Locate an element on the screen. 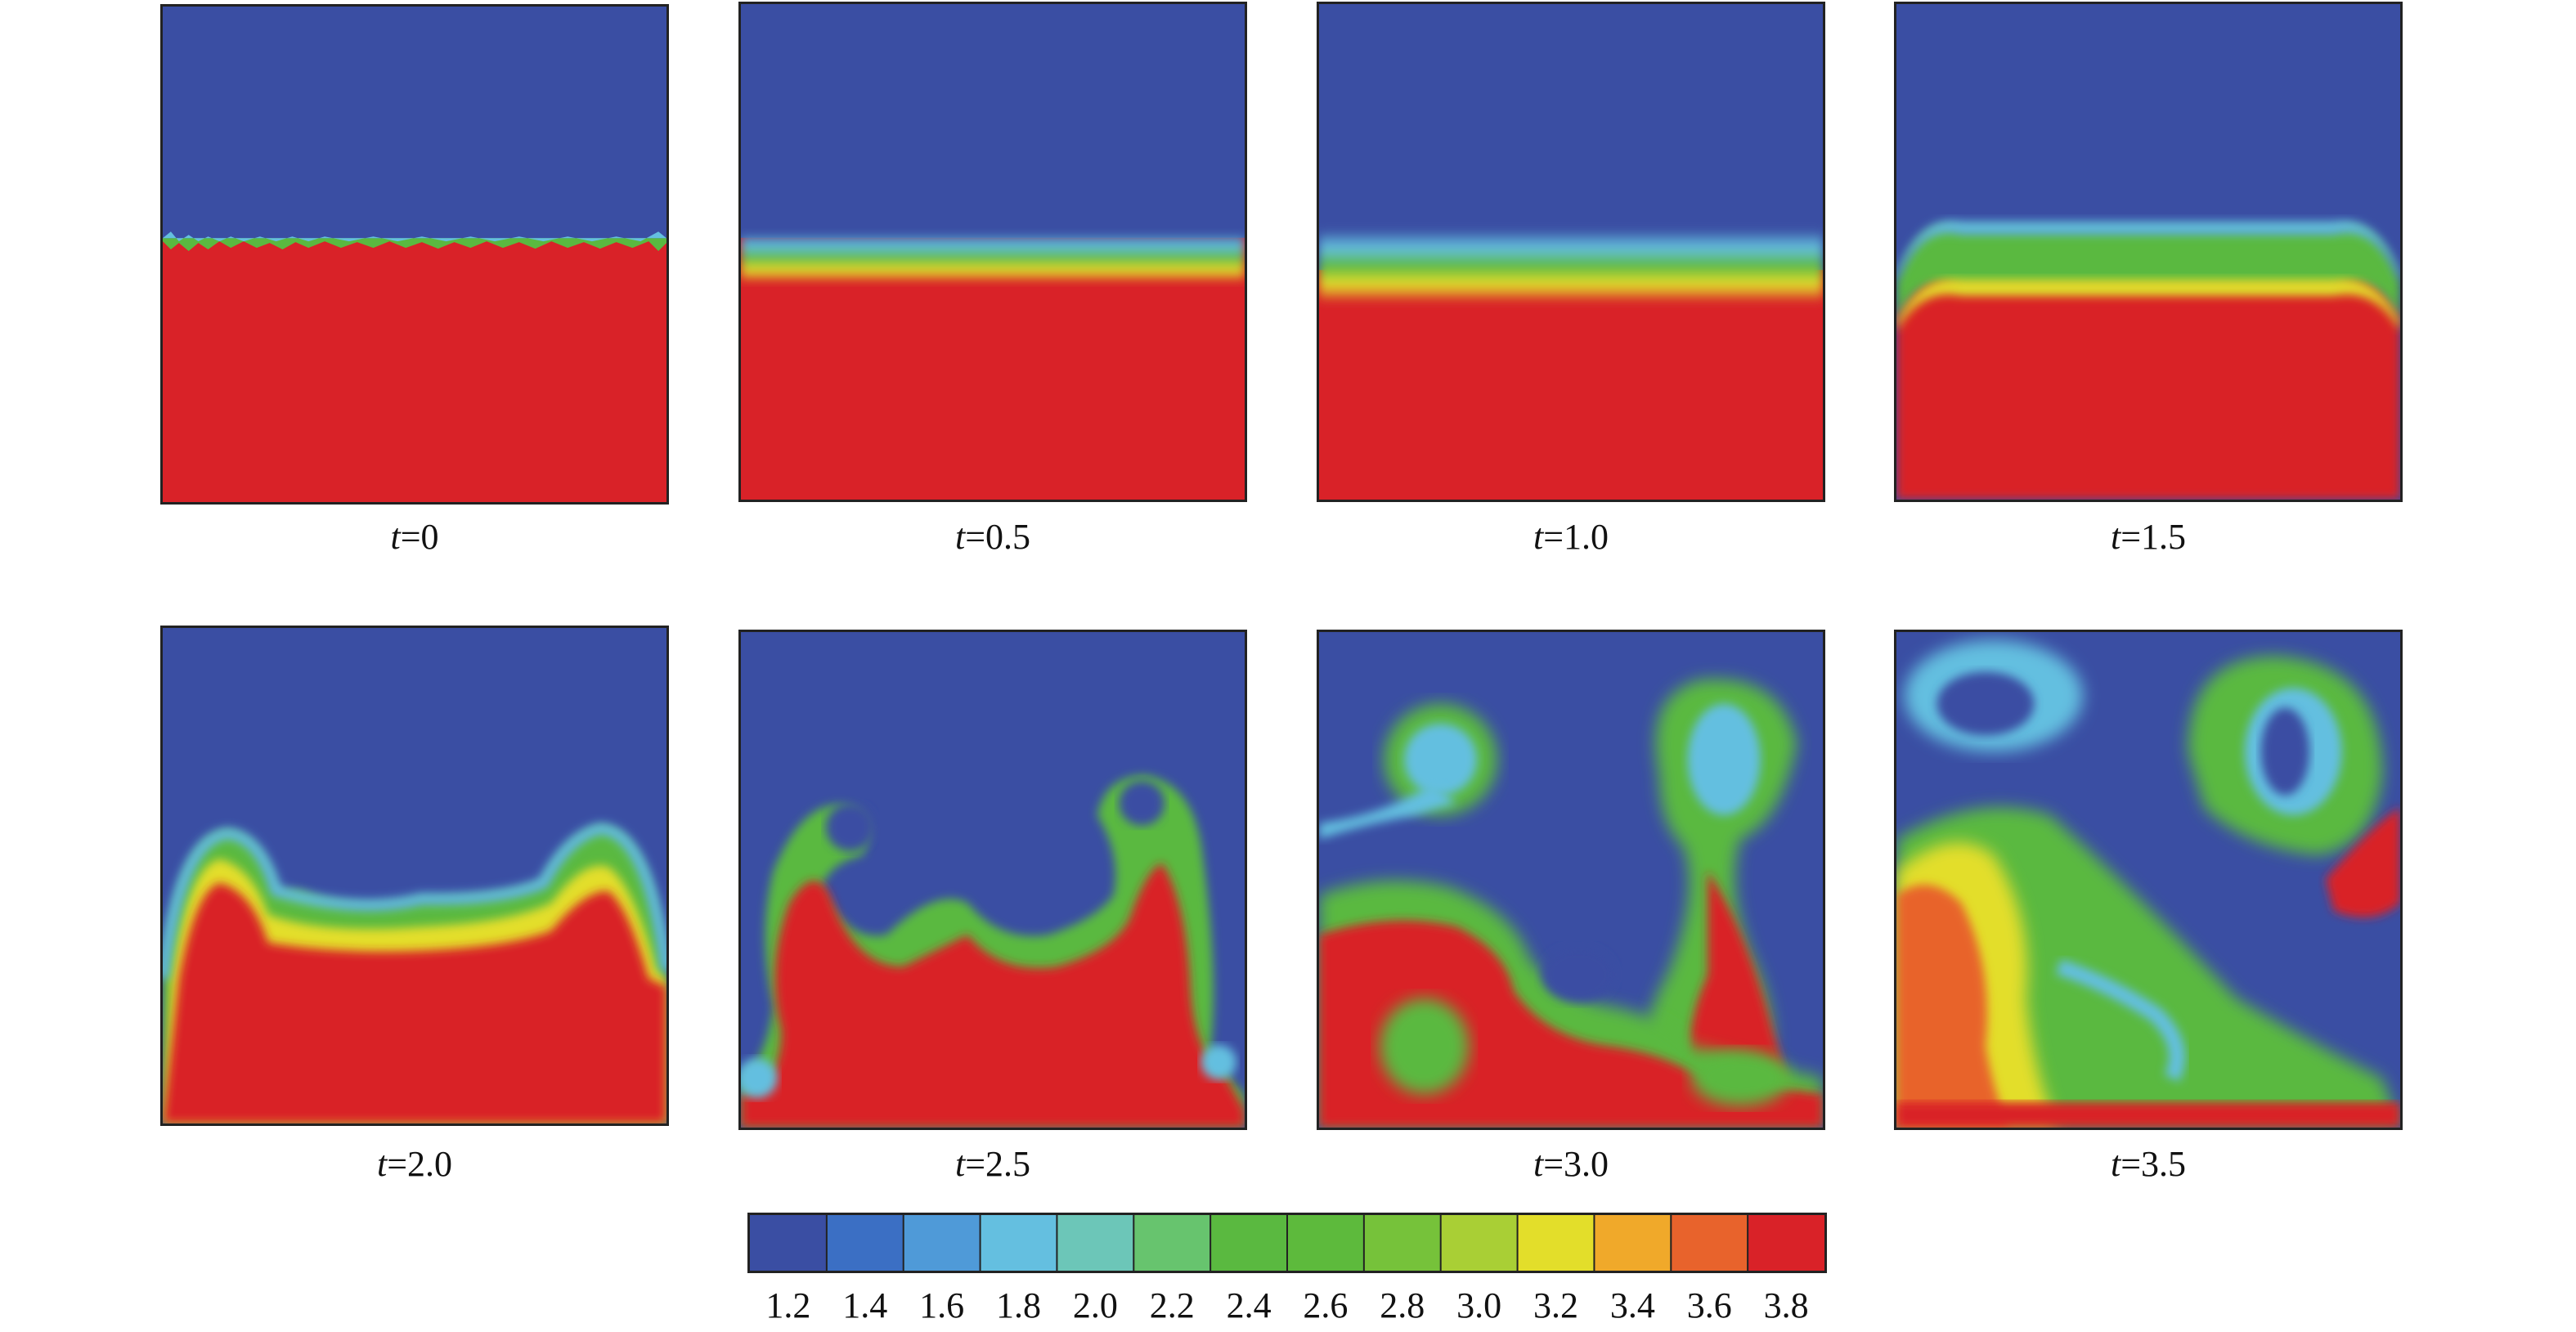 The width and height of the screenshot is (2576, 1332). colorbar-tick-label: 3.2 is located at coordinates (1555, 1305).